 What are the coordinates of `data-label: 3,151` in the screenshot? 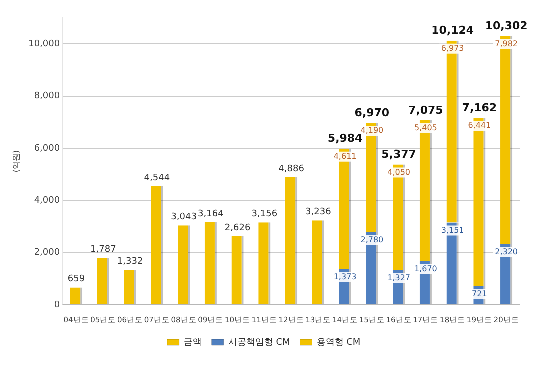 It's located at (452, 230).